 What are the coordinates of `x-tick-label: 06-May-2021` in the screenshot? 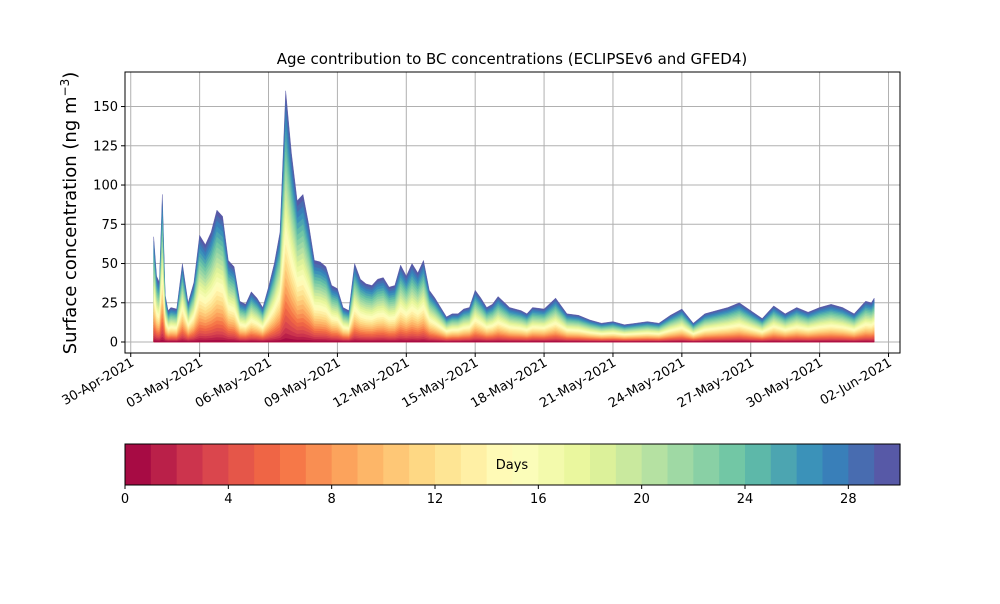 It's located at (234, 383).